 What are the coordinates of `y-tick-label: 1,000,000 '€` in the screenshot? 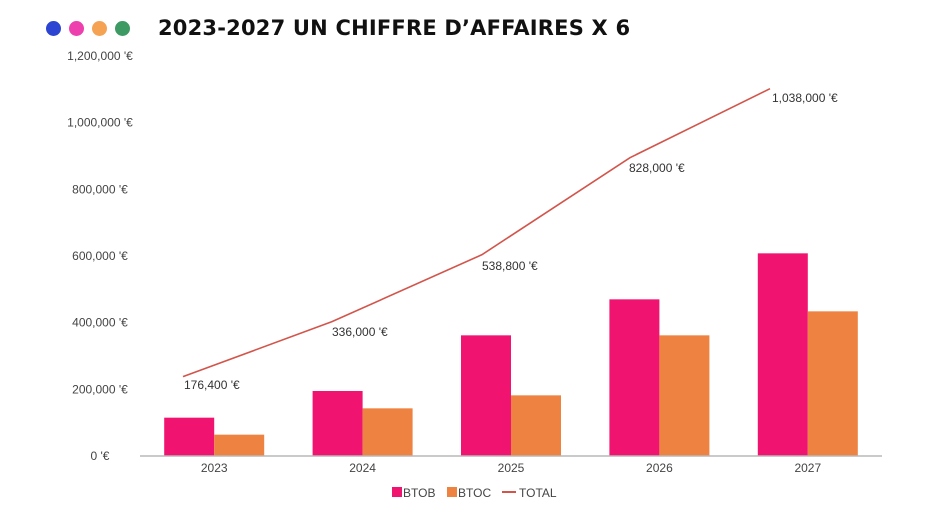 It's located at (100, 123).